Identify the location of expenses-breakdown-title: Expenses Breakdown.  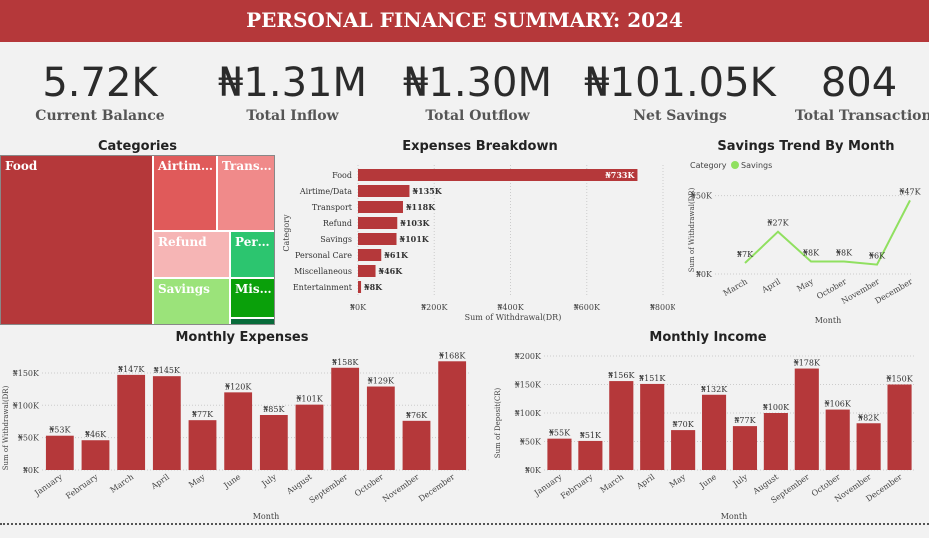
(480, 146).